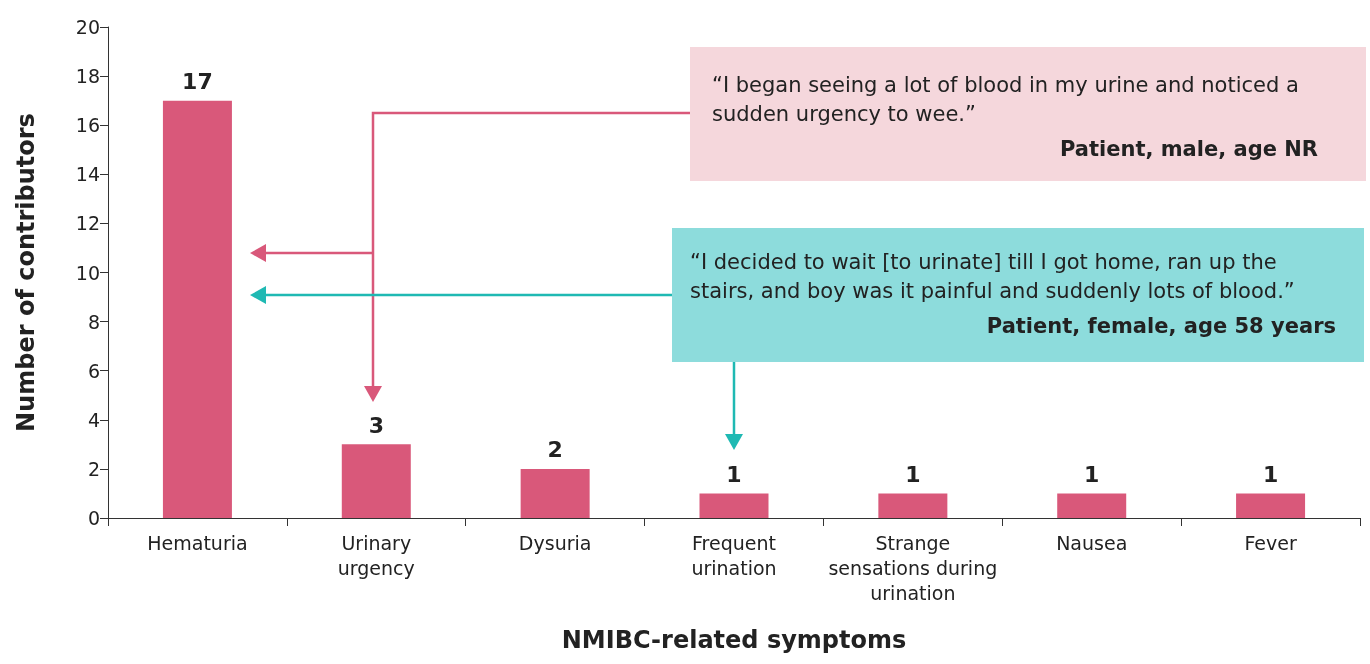  What do you see at coordinates (555, 542) in the screenshot?
I see `x-tick-label: Dysuria` at bounding box center [555, 542].